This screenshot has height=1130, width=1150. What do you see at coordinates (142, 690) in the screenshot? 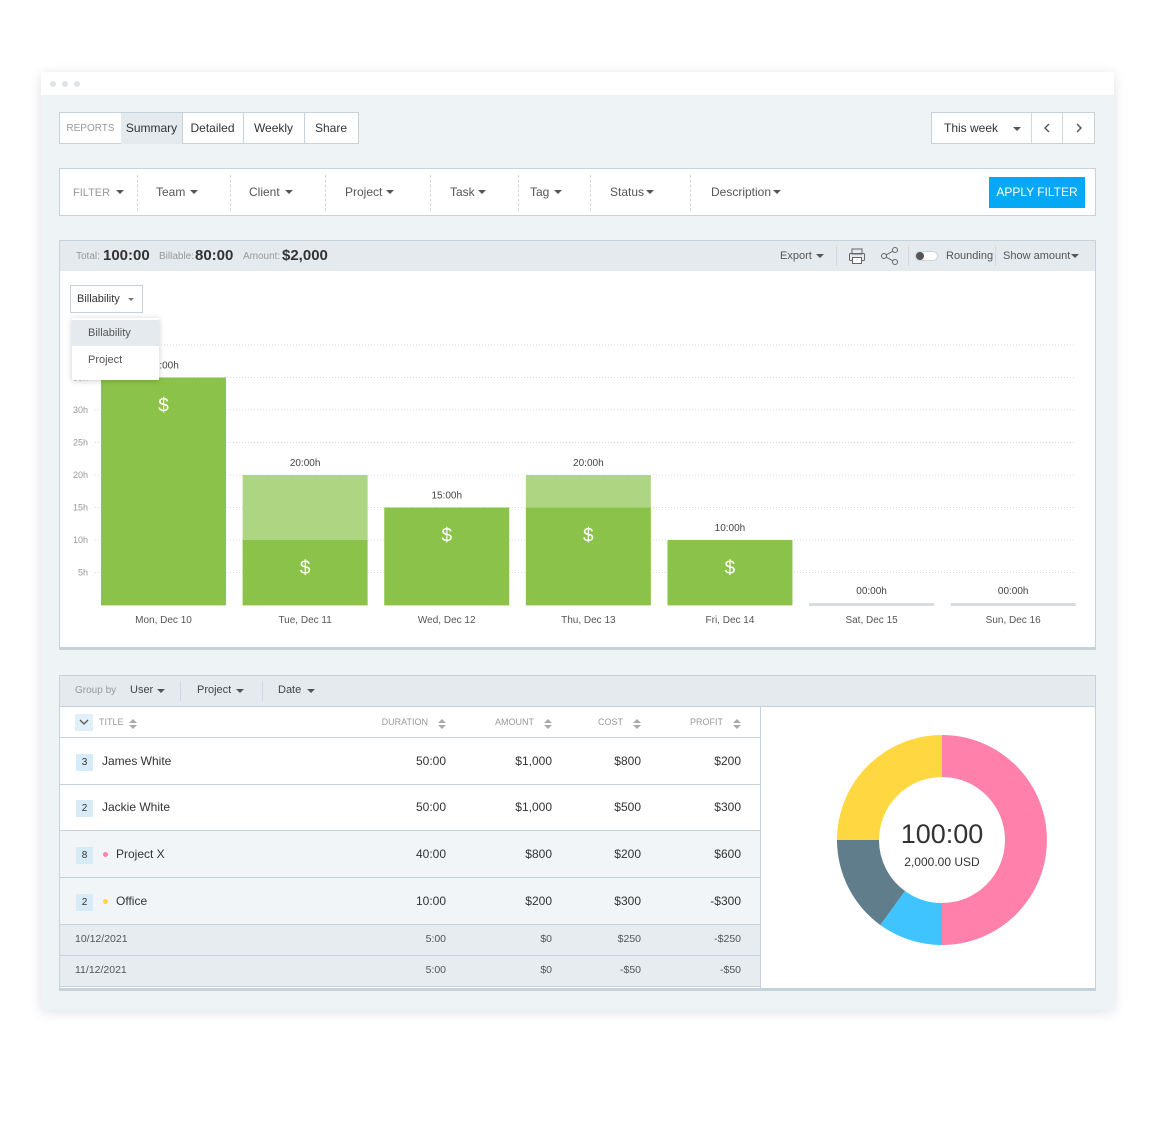
I see `group-option: User` at bounding box center [142, 690].